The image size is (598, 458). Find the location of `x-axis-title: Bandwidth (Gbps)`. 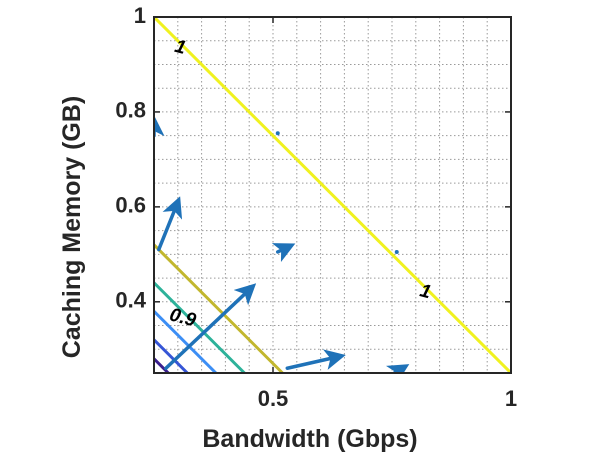

x-axis-title: Bandwidth (Gbps) is located at coordinates (309, 439).